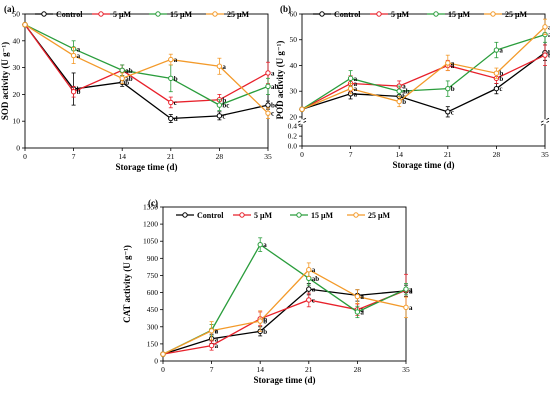  What do you see at coordinates (74, 156) in the screenshot?
I see `x-tick-label: 7` at bounding box center [74, 156].